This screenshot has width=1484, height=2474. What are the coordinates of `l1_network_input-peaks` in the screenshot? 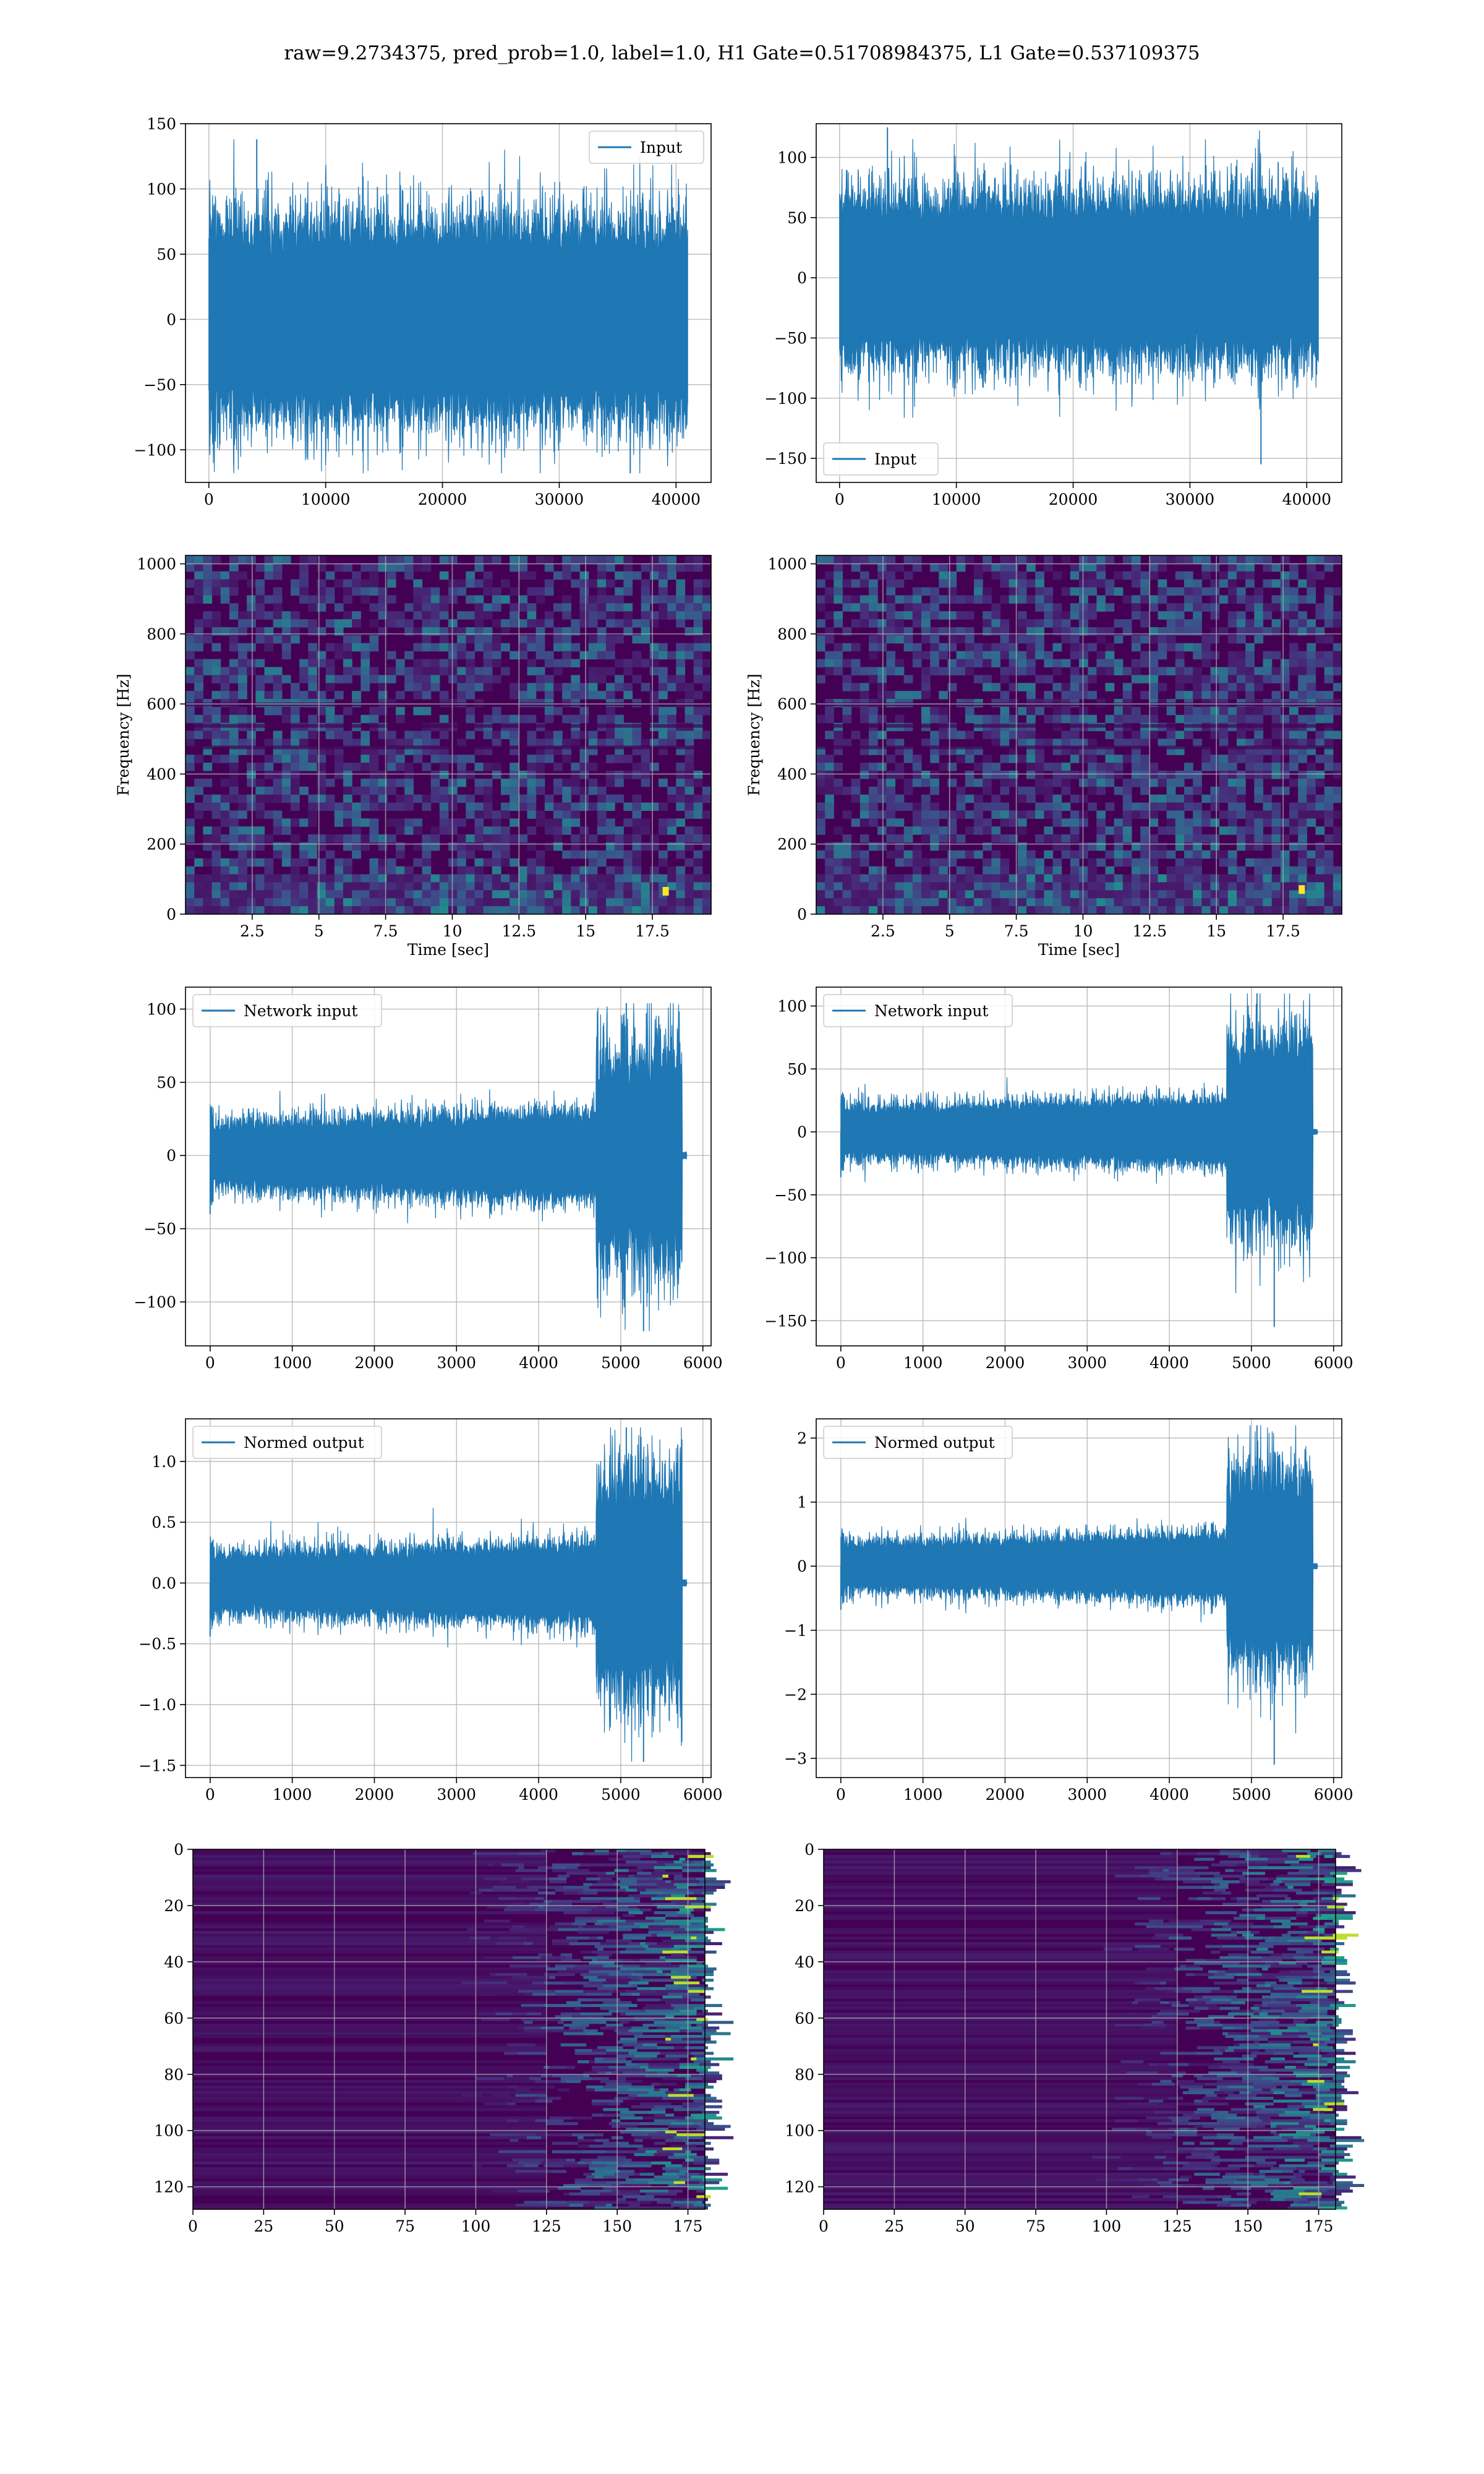 It's located at (1079, 1160).